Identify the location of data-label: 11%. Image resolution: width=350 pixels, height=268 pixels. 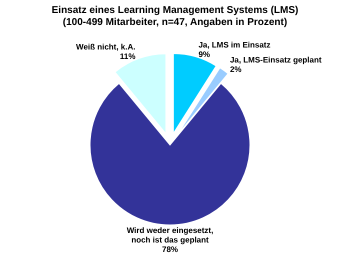
(128, 56).